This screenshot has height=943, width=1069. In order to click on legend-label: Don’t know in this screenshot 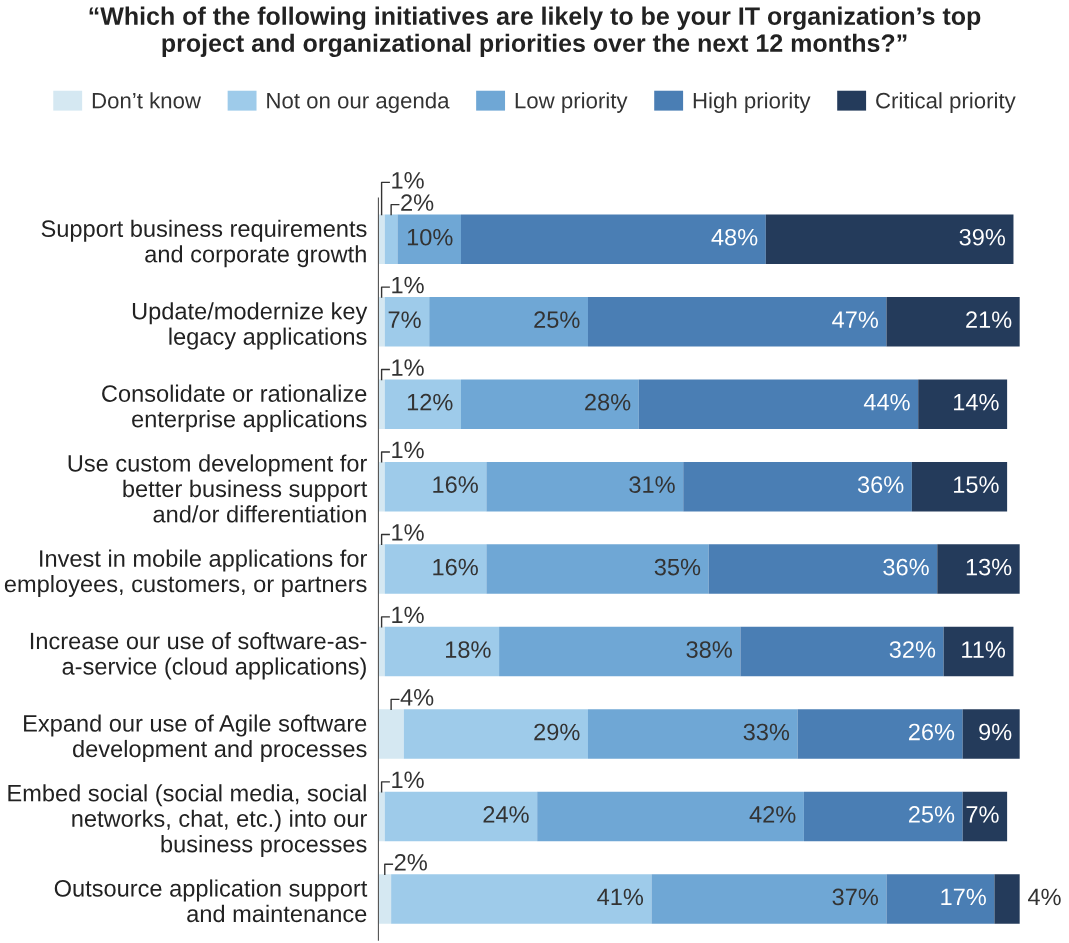, I will do `click(147, 100)`.